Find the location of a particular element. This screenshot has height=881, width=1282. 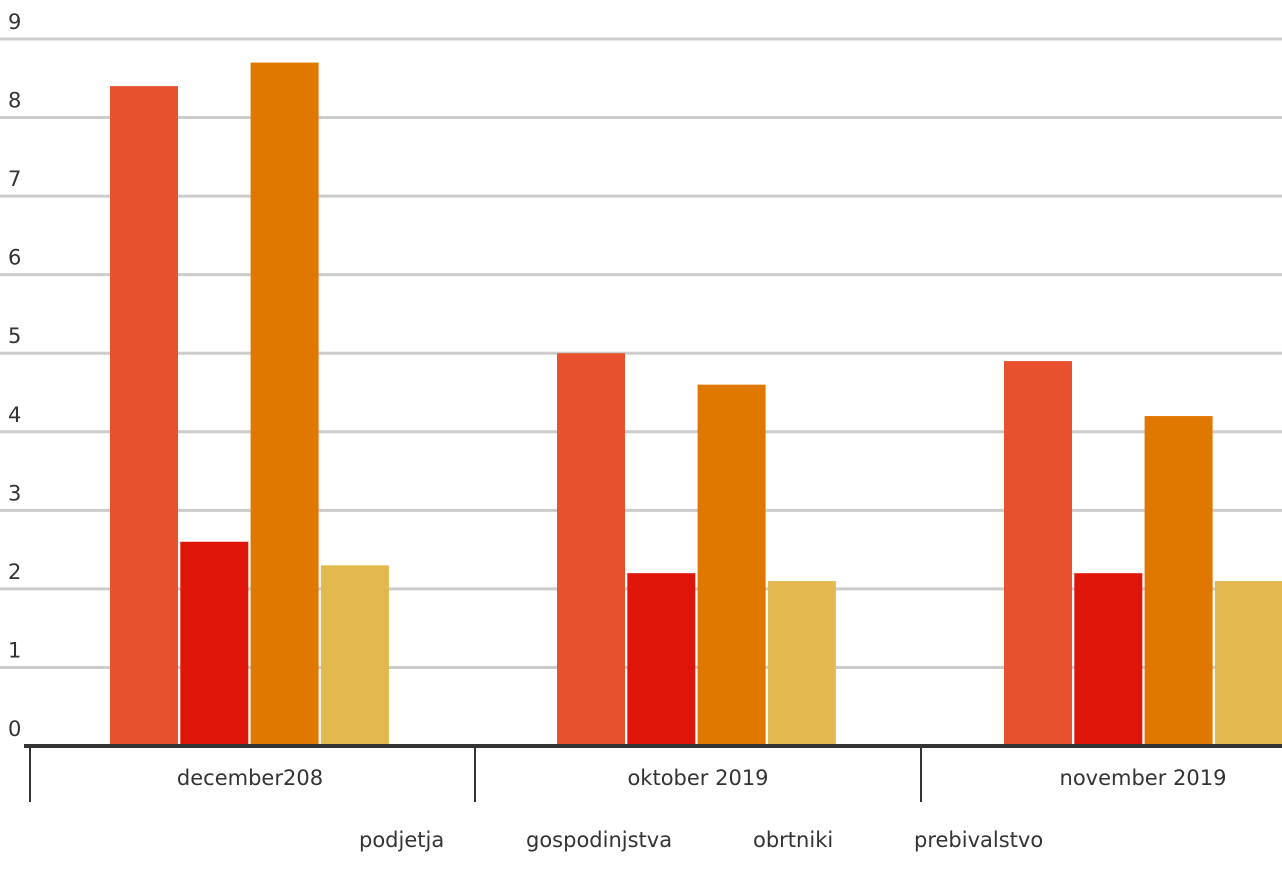

x-category-label: november 2019 is located at coordinates (1143, 778).